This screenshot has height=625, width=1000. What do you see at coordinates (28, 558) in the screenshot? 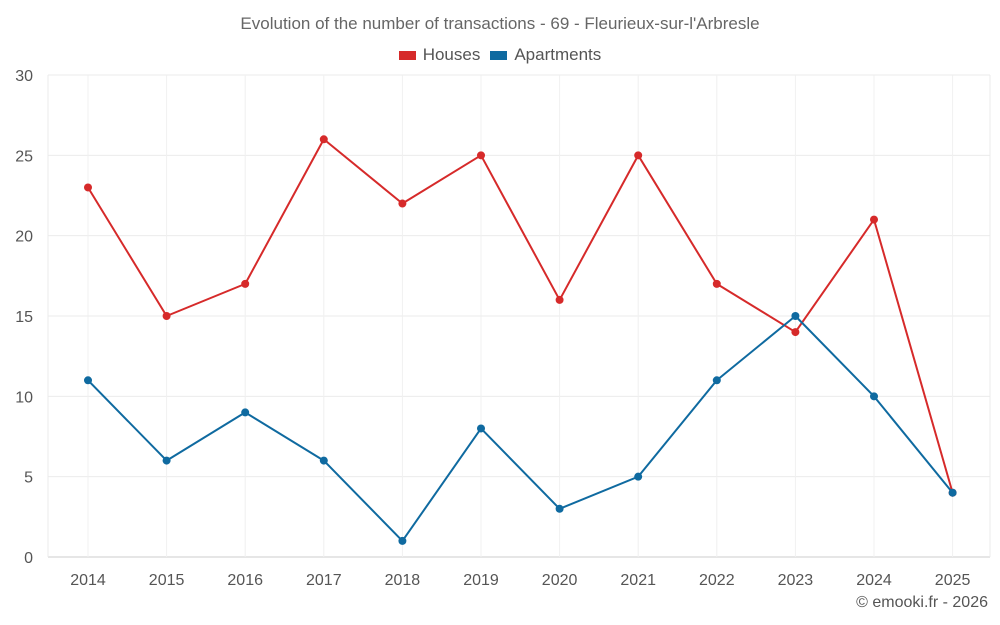
I see `y-tick-label: 0` at bounding box center [28, 558].